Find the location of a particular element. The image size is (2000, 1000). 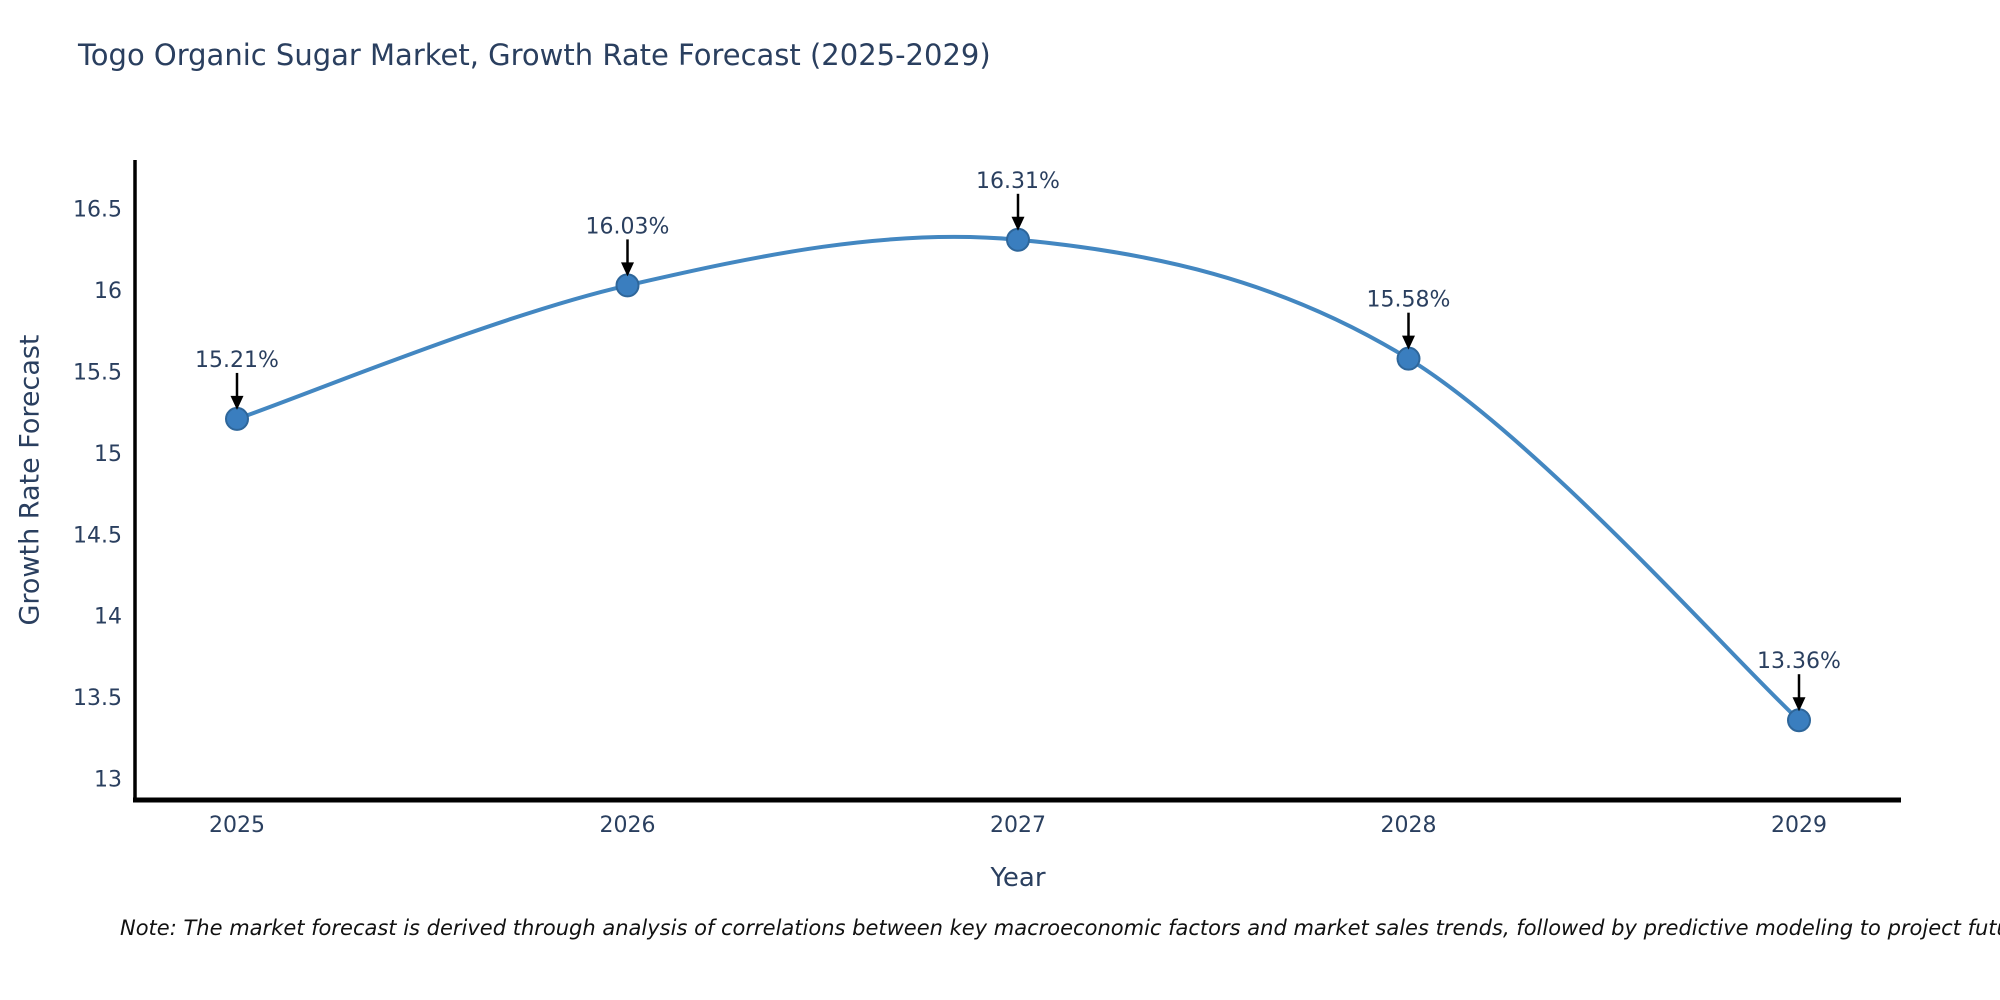

x-tick-label: 2025 is located at coordinates (237, 825).